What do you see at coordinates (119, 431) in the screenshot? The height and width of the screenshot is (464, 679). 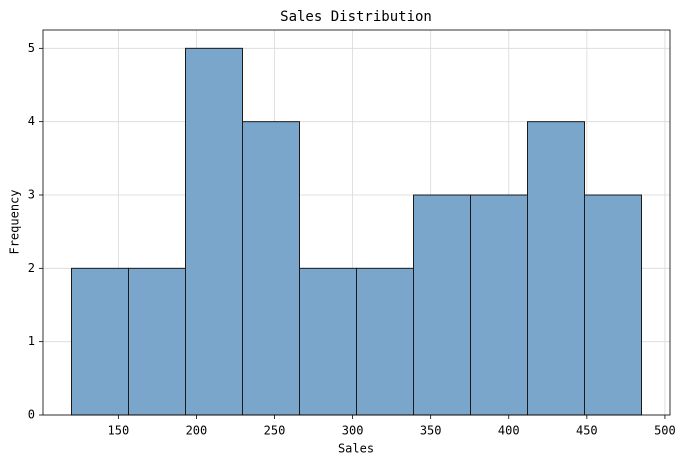 I see `x-tick-label: 150` at bounding box center [119, 431].